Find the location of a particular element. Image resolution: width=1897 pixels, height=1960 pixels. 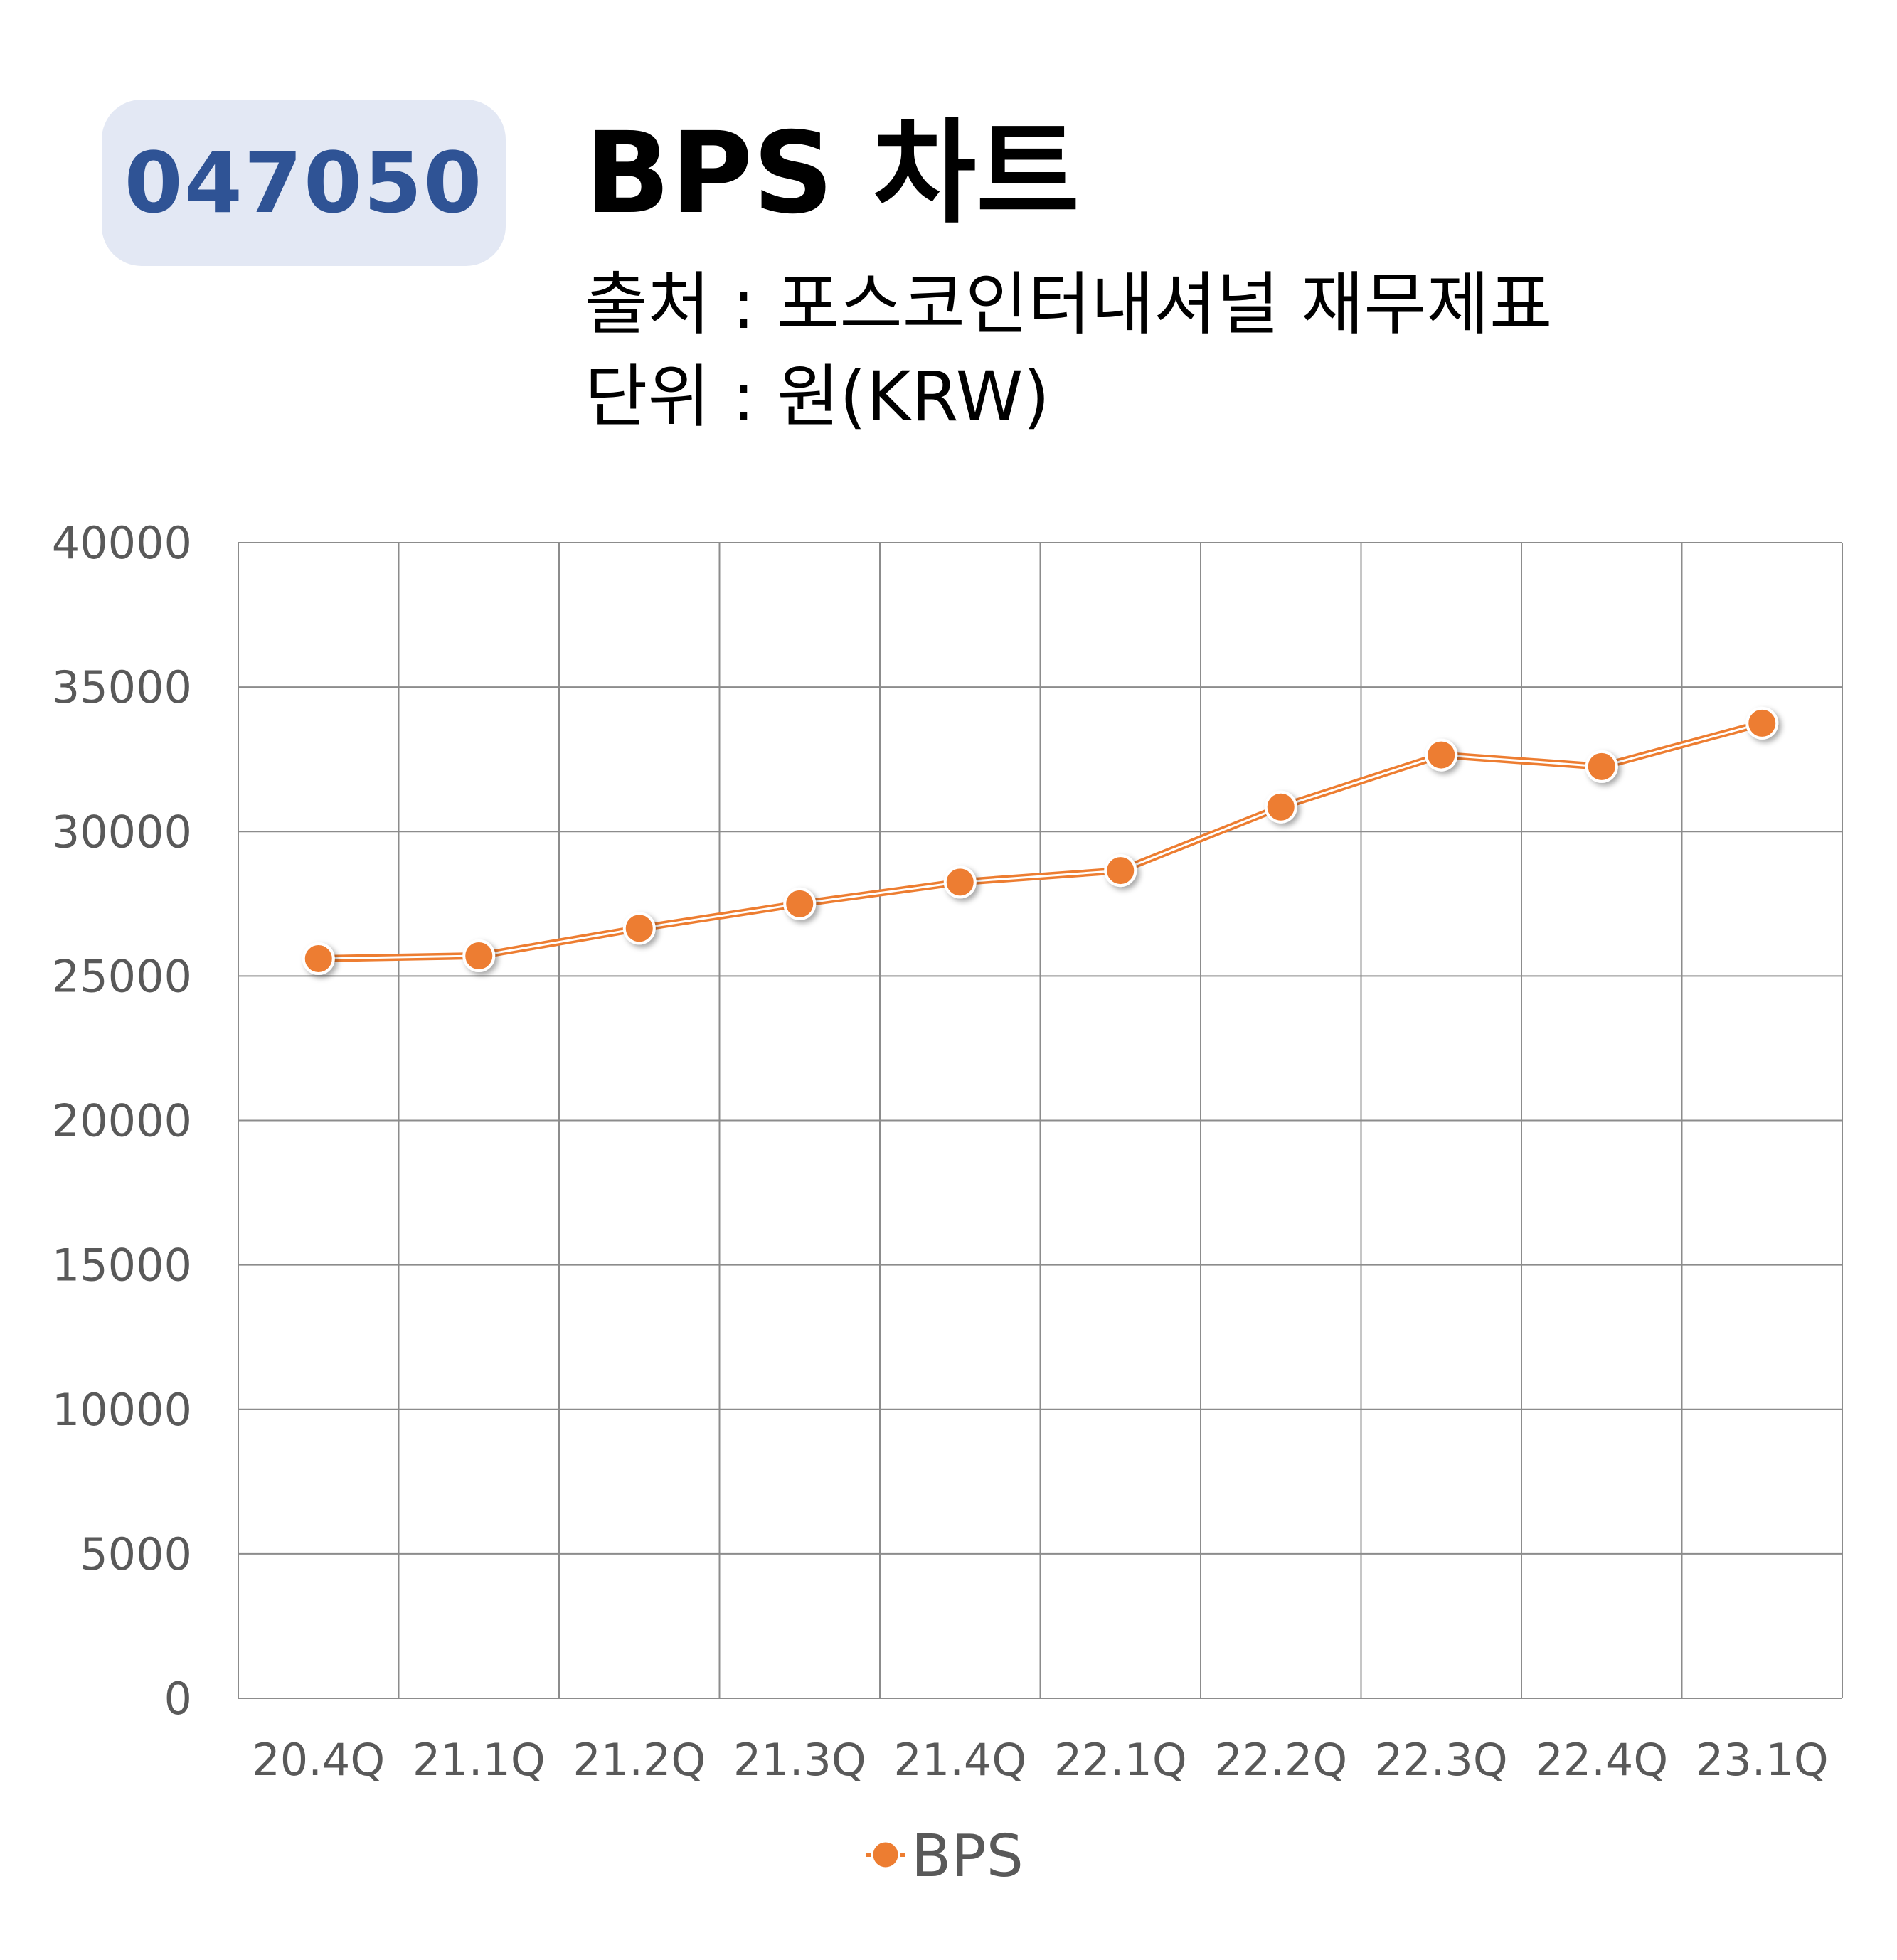

y-tick-label: 20000 is located at coordinates (122, 1121).